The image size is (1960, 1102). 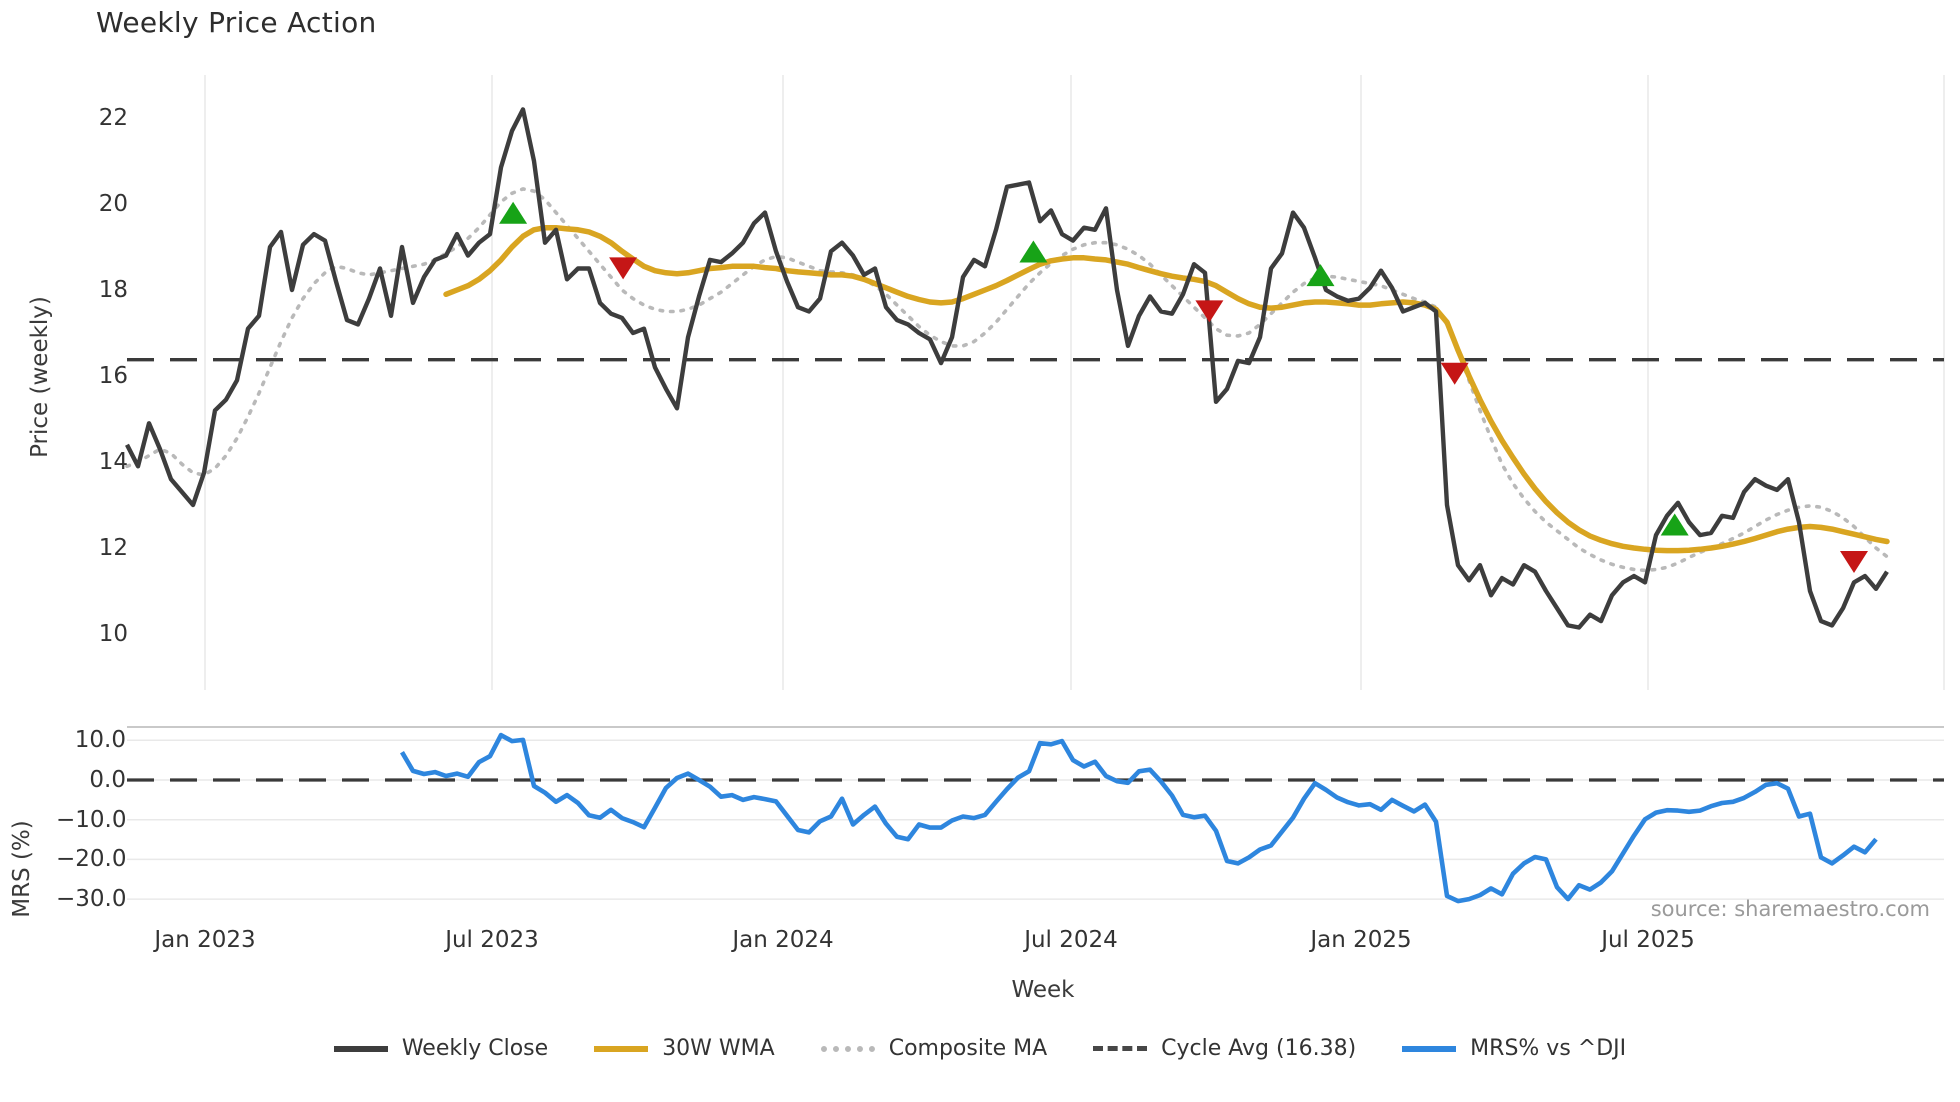 What do you see at coordinates (1120, 1048) in the screenshot?
I see `cycle-avg-swatch-icon` at bounding box center [1120, 1048].